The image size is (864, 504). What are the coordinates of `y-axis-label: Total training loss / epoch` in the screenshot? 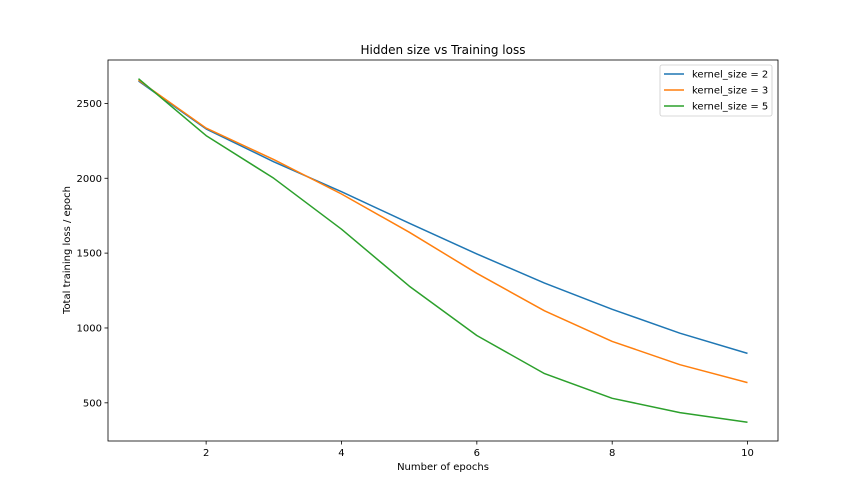 It's located at (67, 250).